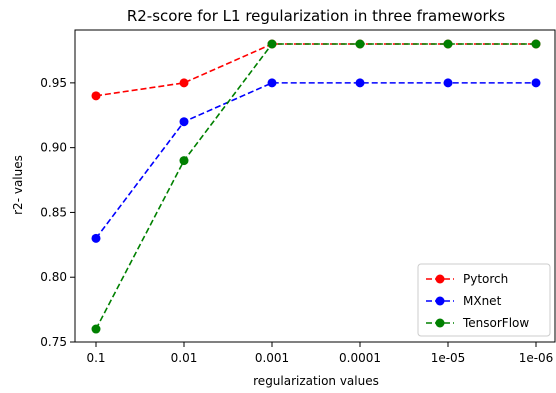  What do you see at coordinates (53, 277) in the screenshot?
I see `y-tick-label: 0.80` at bounding box center [53, 277].